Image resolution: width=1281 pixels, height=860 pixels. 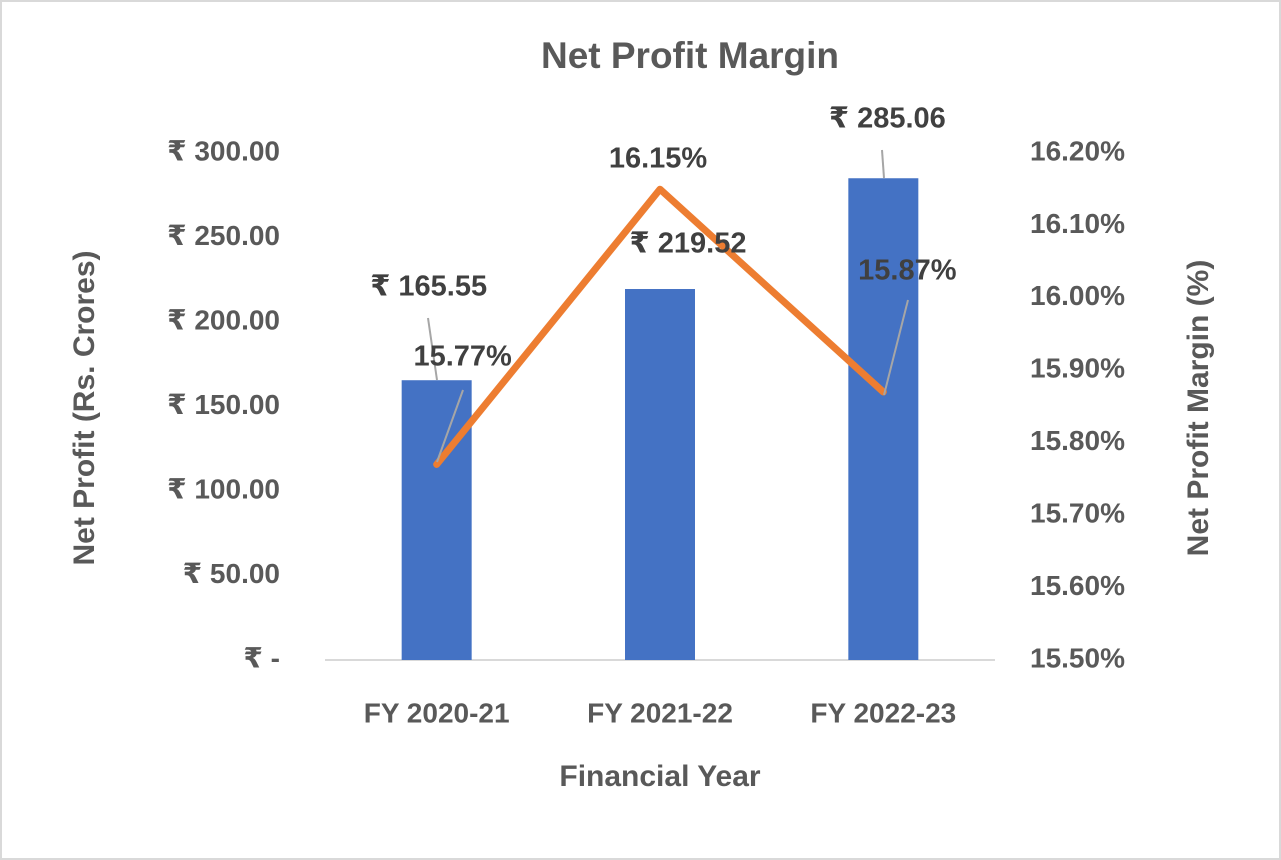 I want to click on data-label: 15.87%, so click(x=907, y=271).